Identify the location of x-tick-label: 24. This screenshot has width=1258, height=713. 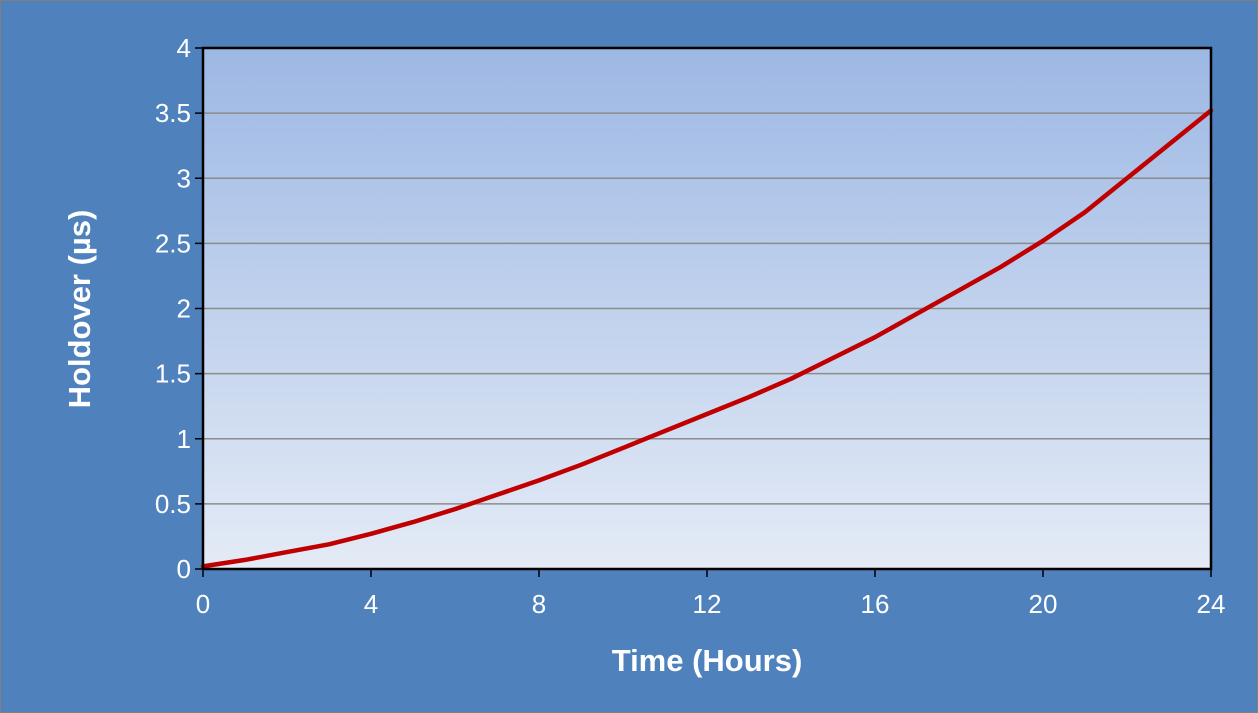
(1211, 604).